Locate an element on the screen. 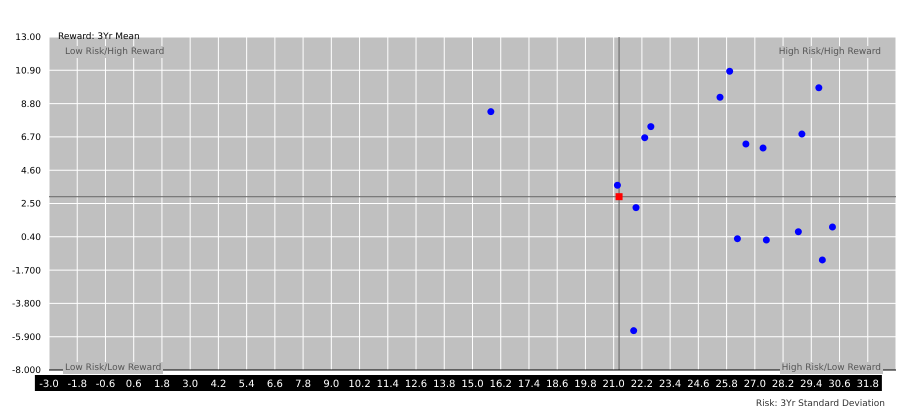  annotation: Low Risk/High Reward is located at coordinates (114, 52).